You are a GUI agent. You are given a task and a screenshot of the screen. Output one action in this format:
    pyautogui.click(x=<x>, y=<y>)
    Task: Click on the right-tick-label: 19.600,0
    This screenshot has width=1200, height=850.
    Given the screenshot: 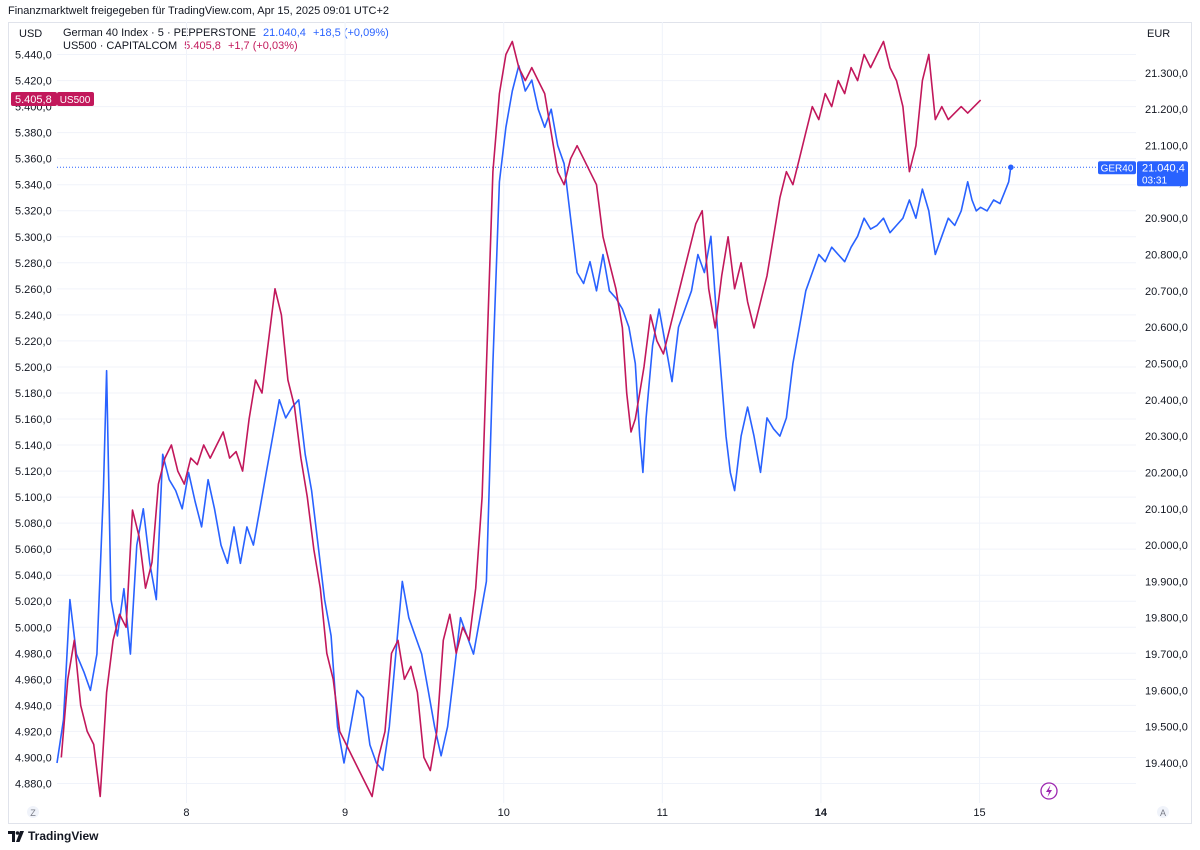 What is the action you would take?
    pyautogui.click(x=1166, y=691)
    